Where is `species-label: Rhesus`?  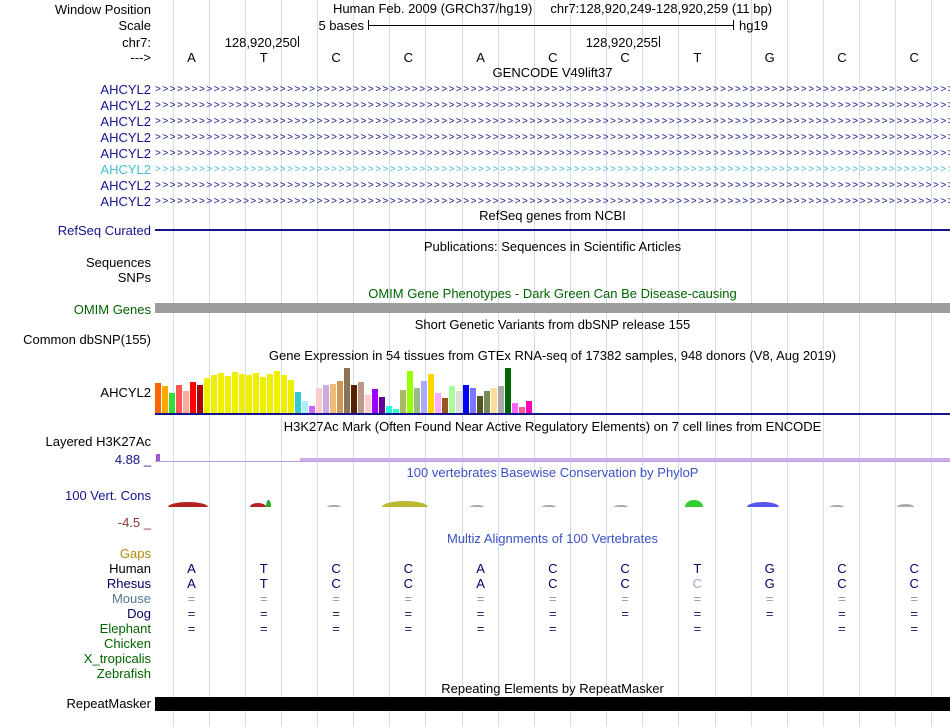 species-label: Rhesus is located at coordinates (128, 583).